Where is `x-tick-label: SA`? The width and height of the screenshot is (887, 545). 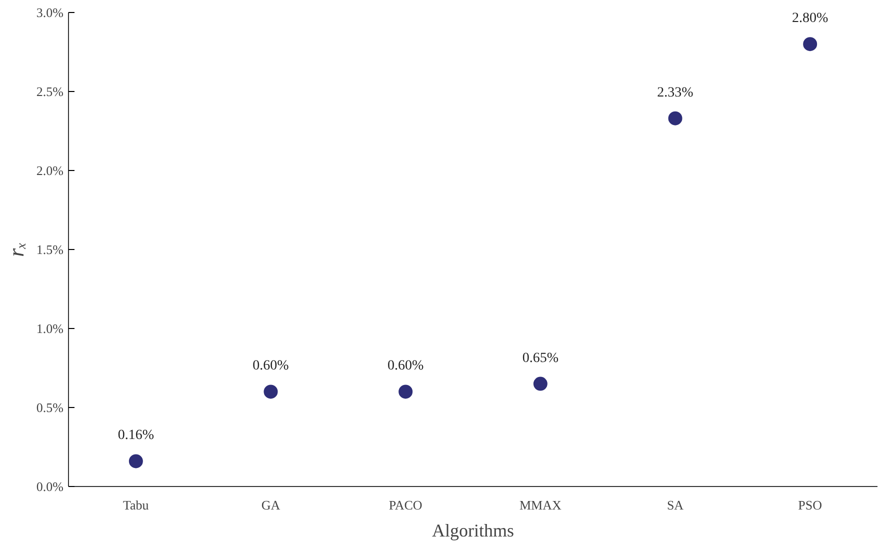
x-tick-label: SA is located at coordinates (675, 505).